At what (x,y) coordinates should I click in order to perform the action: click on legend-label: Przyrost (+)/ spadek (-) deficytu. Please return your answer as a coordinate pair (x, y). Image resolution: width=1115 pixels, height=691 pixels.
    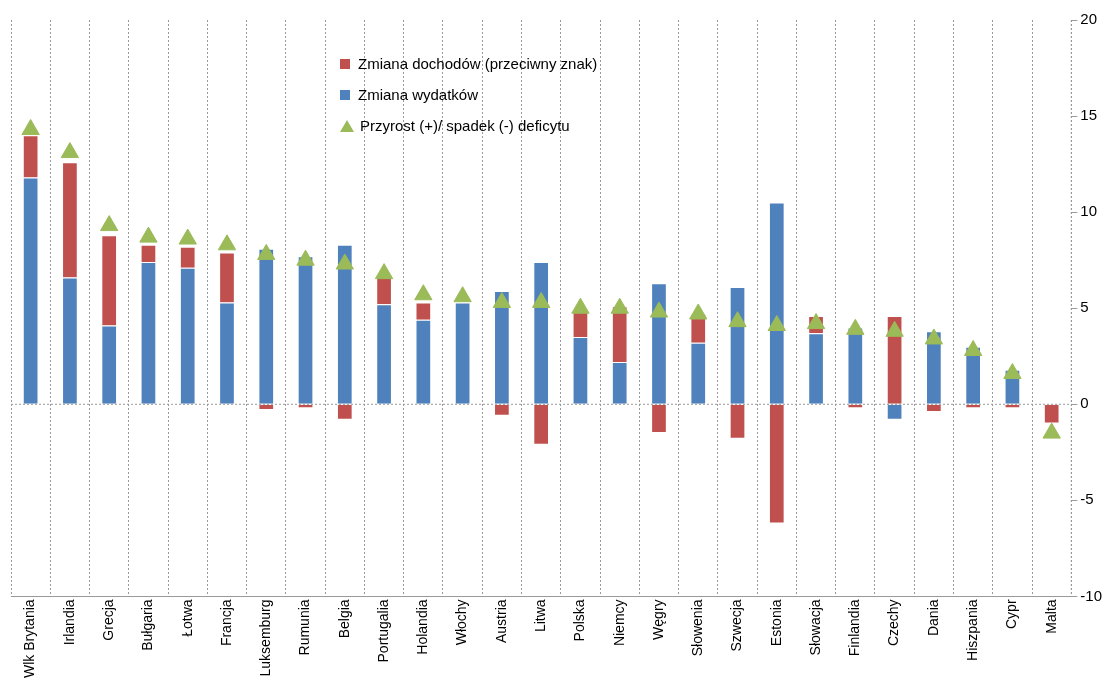
    Looking at the image, I should click on (465, 125).